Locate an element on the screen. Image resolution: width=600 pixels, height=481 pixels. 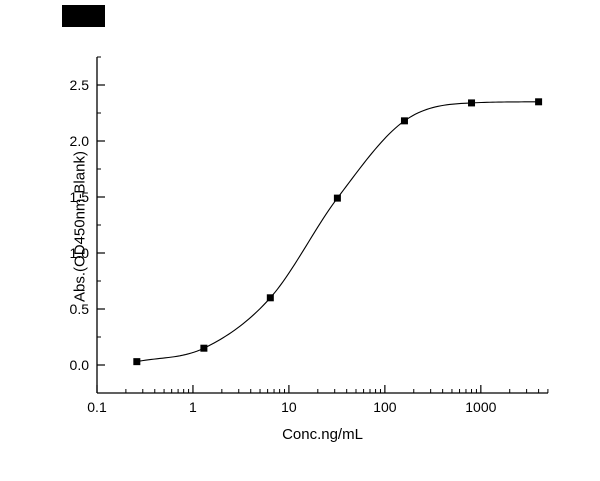
x-axis-title: Conc.ng/mL is located at coordinates (322, 434).